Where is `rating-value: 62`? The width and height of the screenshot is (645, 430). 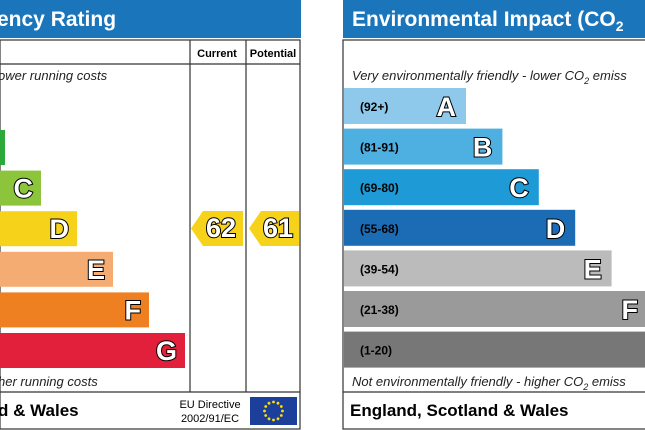 rating-value: 62 is located at coordinates (221, 228).